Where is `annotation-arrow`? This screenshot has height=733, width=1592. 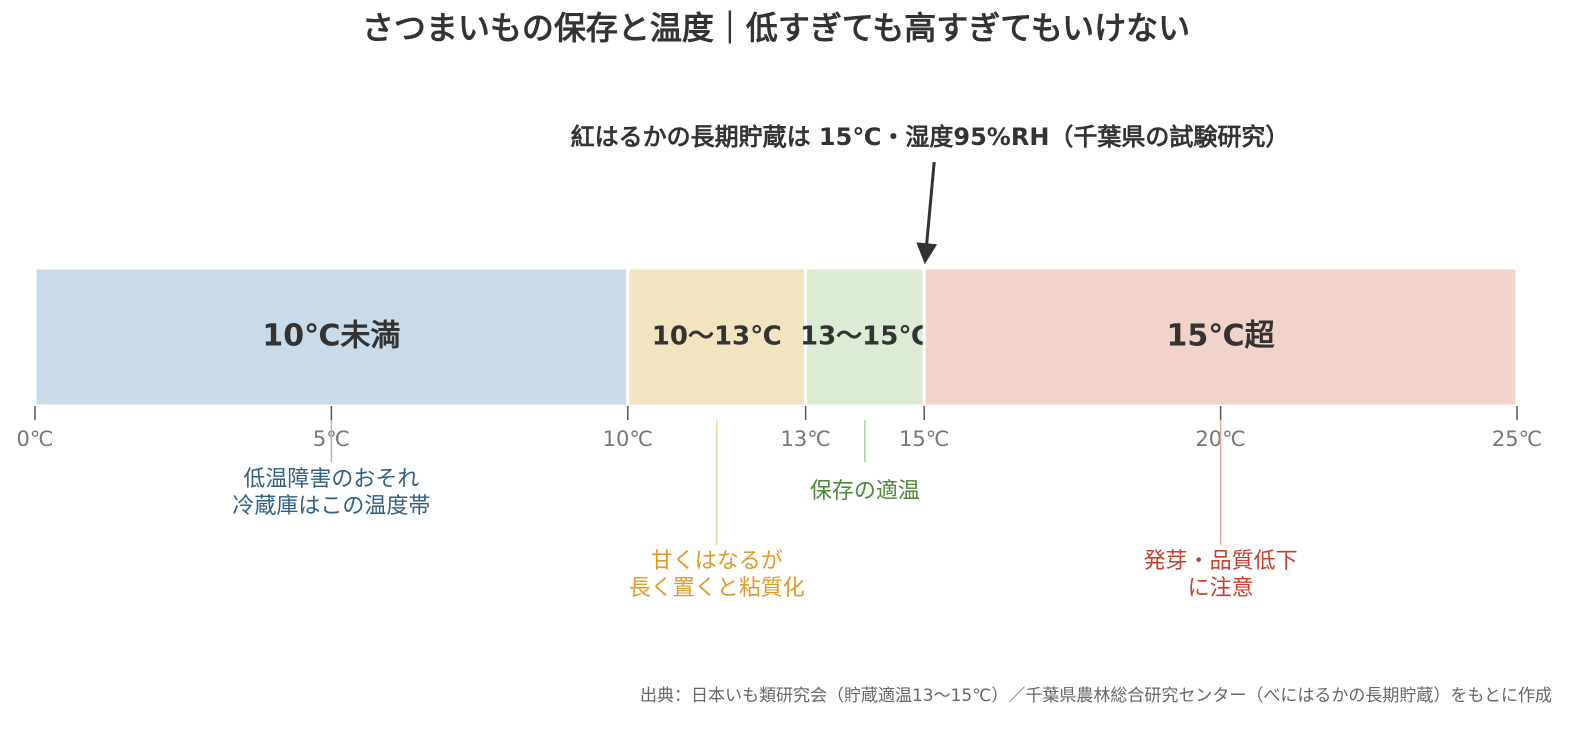
annotation-arrow is located at coordinates (927, 213).